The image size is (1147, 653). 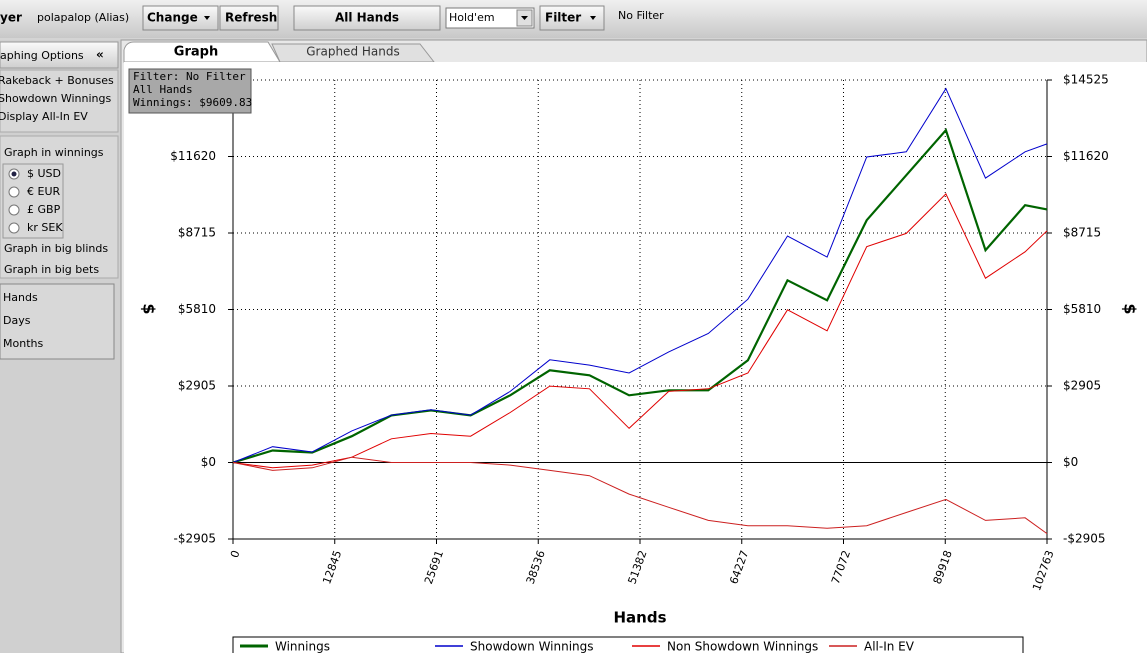 What do you see at coordinates (1086, 80) in the screenshot?
I see `y2-tick-label: $14525` at bounding box center [1086, 80].